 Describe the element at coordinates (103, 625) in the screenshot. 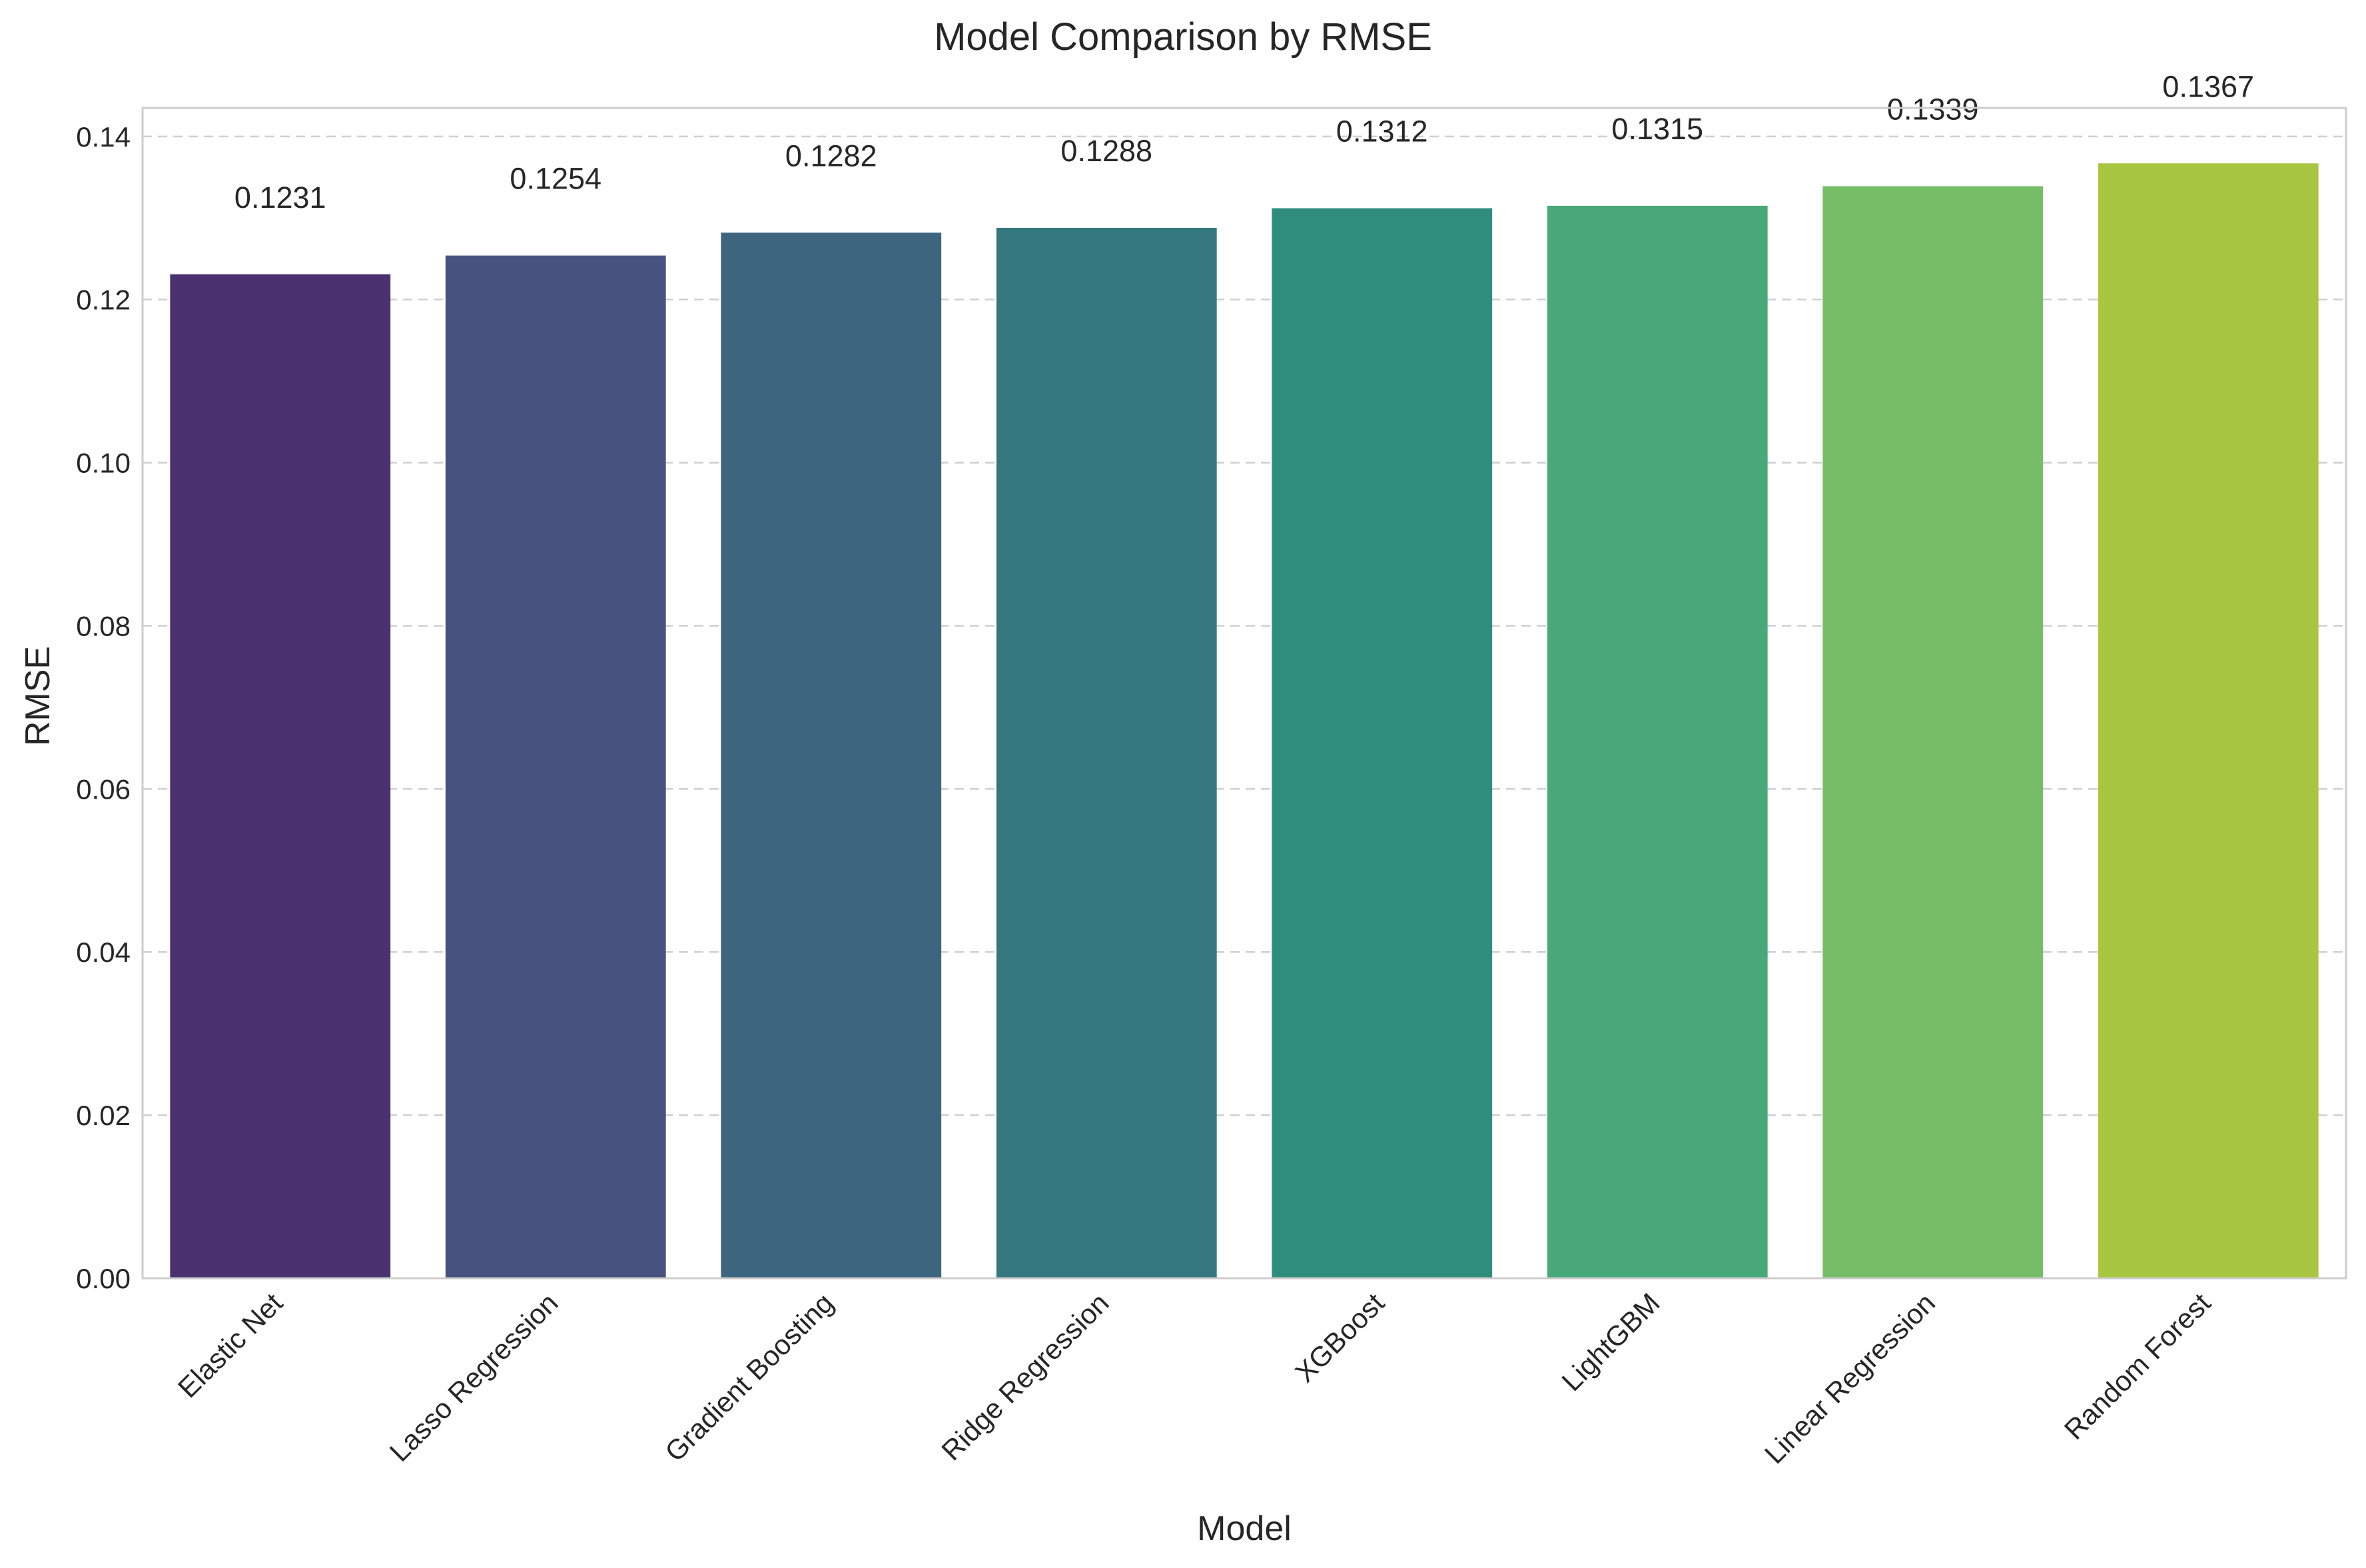

I see `y-tick-label: 0.08` at that location.